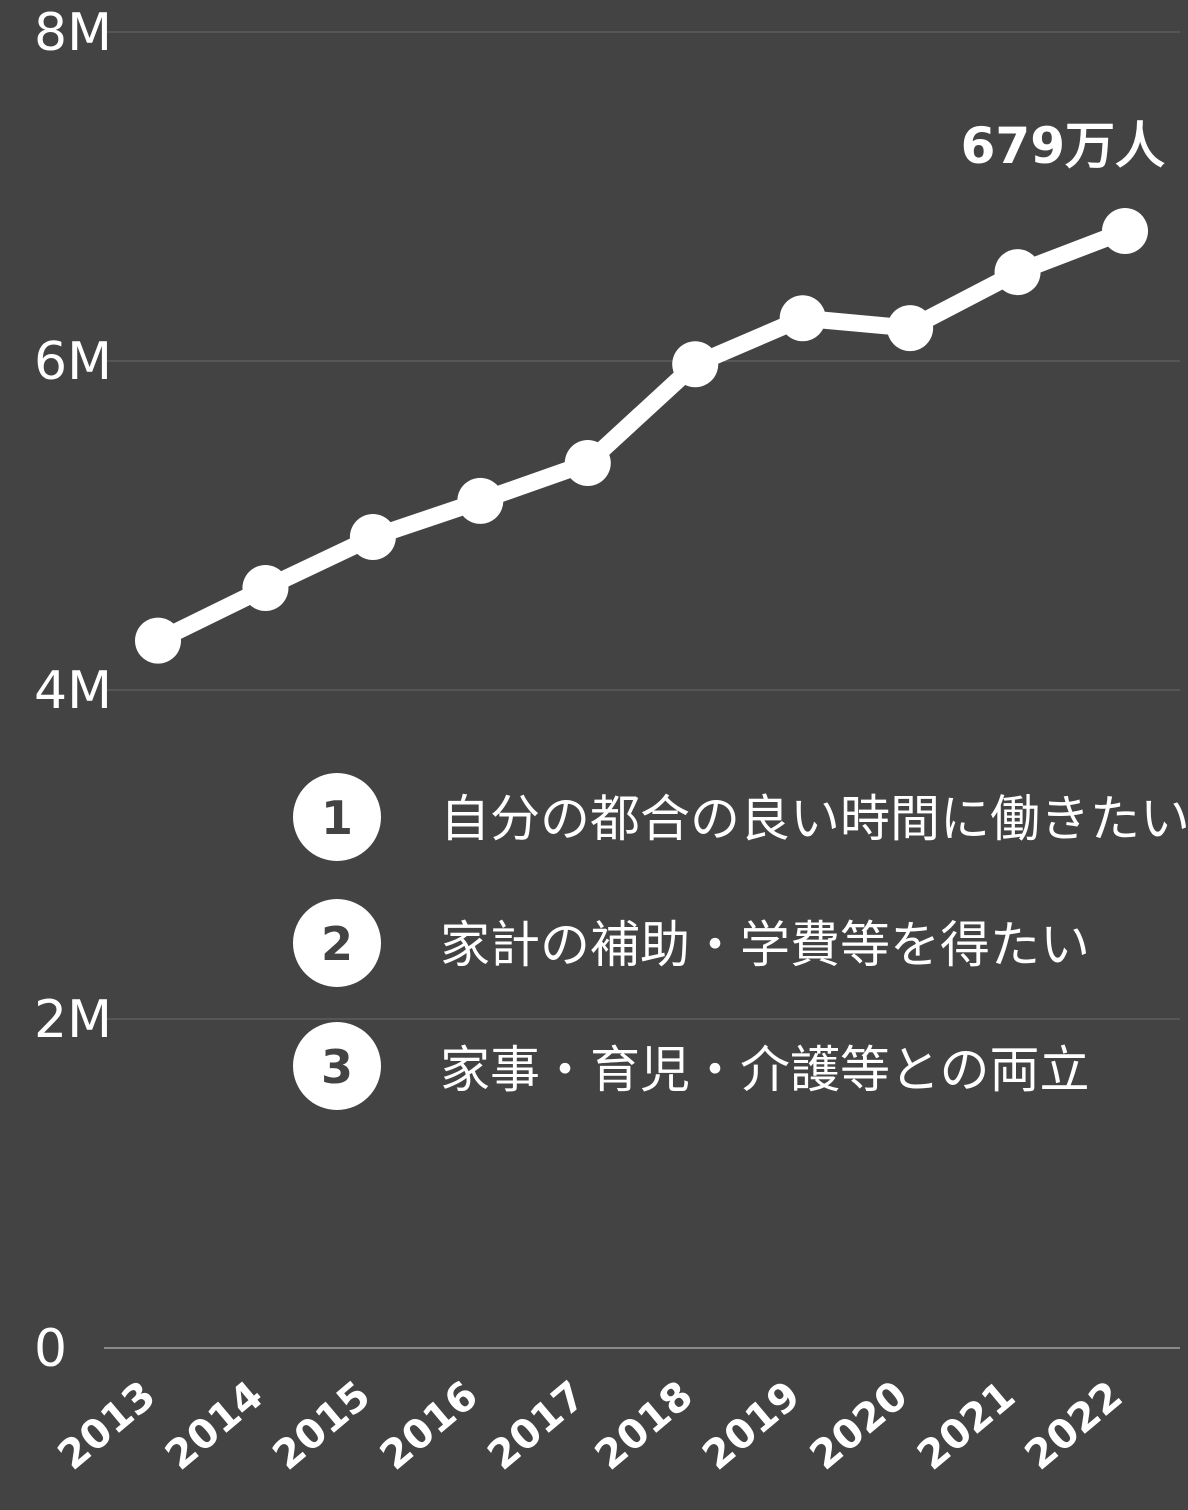  I want to click on reason-text-3: 家事・育児・介護等との両立, so click(765, 1070).